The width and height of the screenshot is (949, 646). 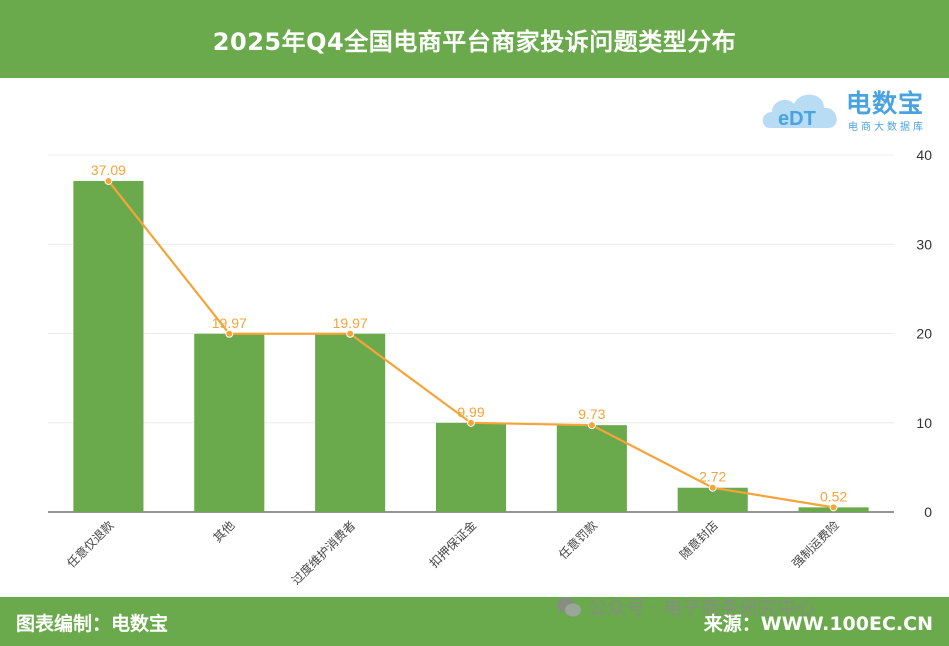 I want to click on x-tick-label: 随意封店, so click(x=698, y=540).